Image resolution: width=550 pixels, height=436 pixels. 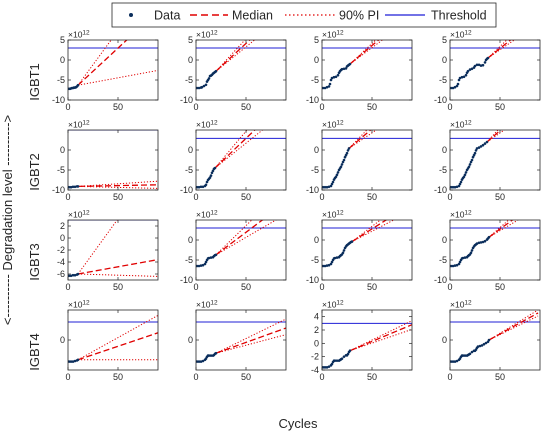 I want to click on panel-r0c0: -10-5050 50×1012, so click(x=105, y=71).